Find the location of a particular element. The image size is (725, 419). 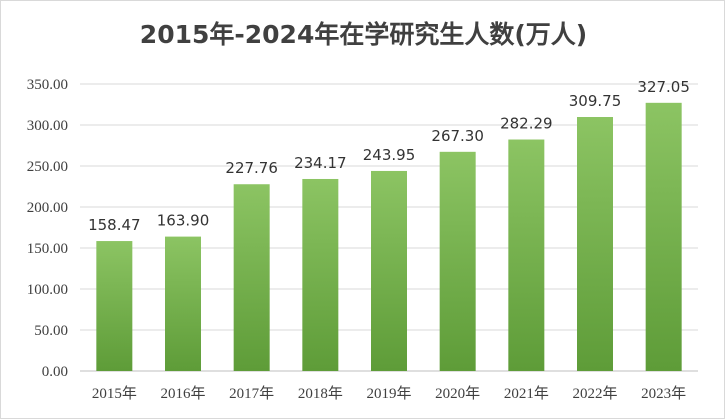

data-label: 243.95 is located at coordinates (389, 155).